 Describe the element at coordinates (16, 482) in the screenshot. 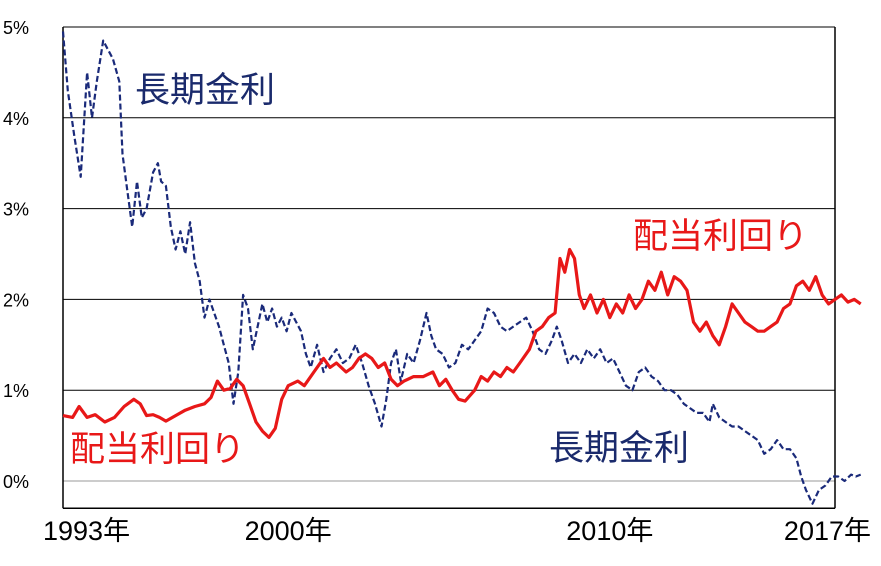

I see `y-tick-label: 0%` at that location.